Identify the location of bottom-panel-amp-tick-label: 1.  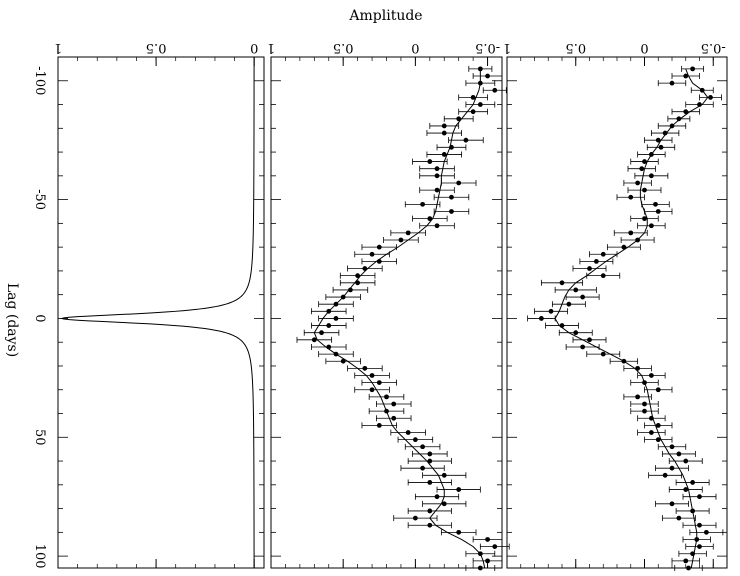
(58, 47).